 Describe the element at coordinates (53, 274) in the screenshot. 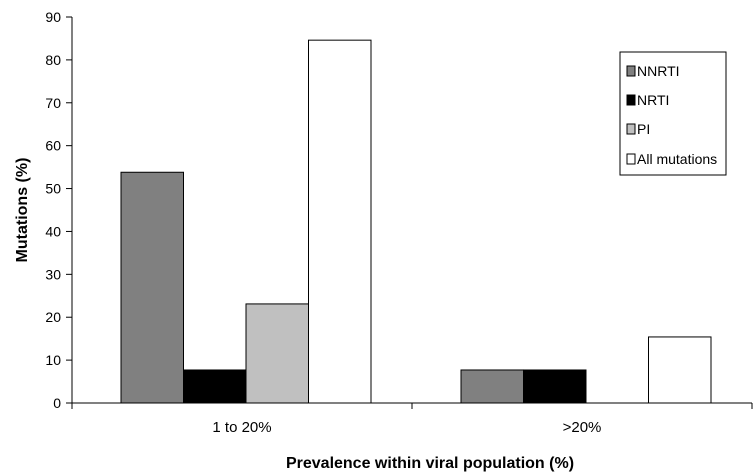

I see `y-tick-label: 30` at that location.